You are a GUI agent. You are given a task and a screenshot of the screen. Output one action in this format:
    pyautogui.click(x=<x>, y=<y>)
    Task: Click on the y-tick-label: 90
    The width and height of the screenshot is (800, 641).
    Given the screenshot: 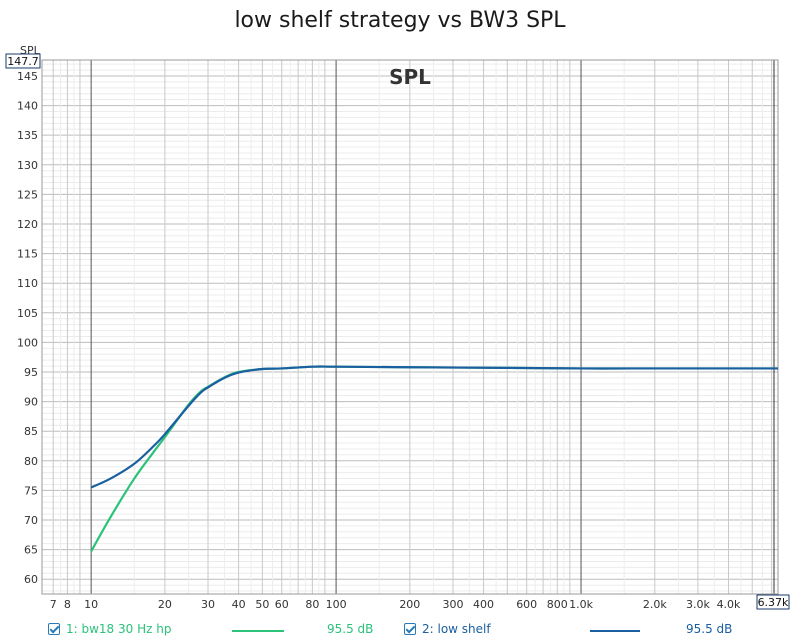 What is the action you would take?
    pyautogui.click(x=31, y=402)
    